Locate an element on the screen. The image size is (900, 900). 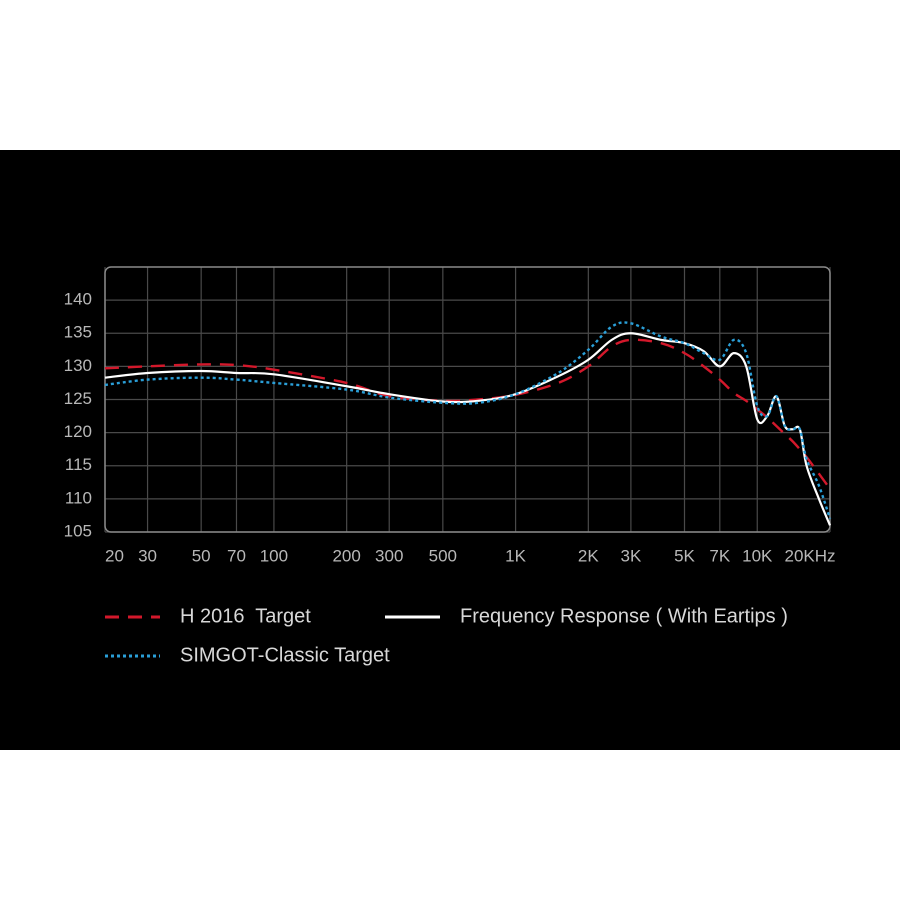
x-tick-label: 20KHz is located at coordinates (809, 555).